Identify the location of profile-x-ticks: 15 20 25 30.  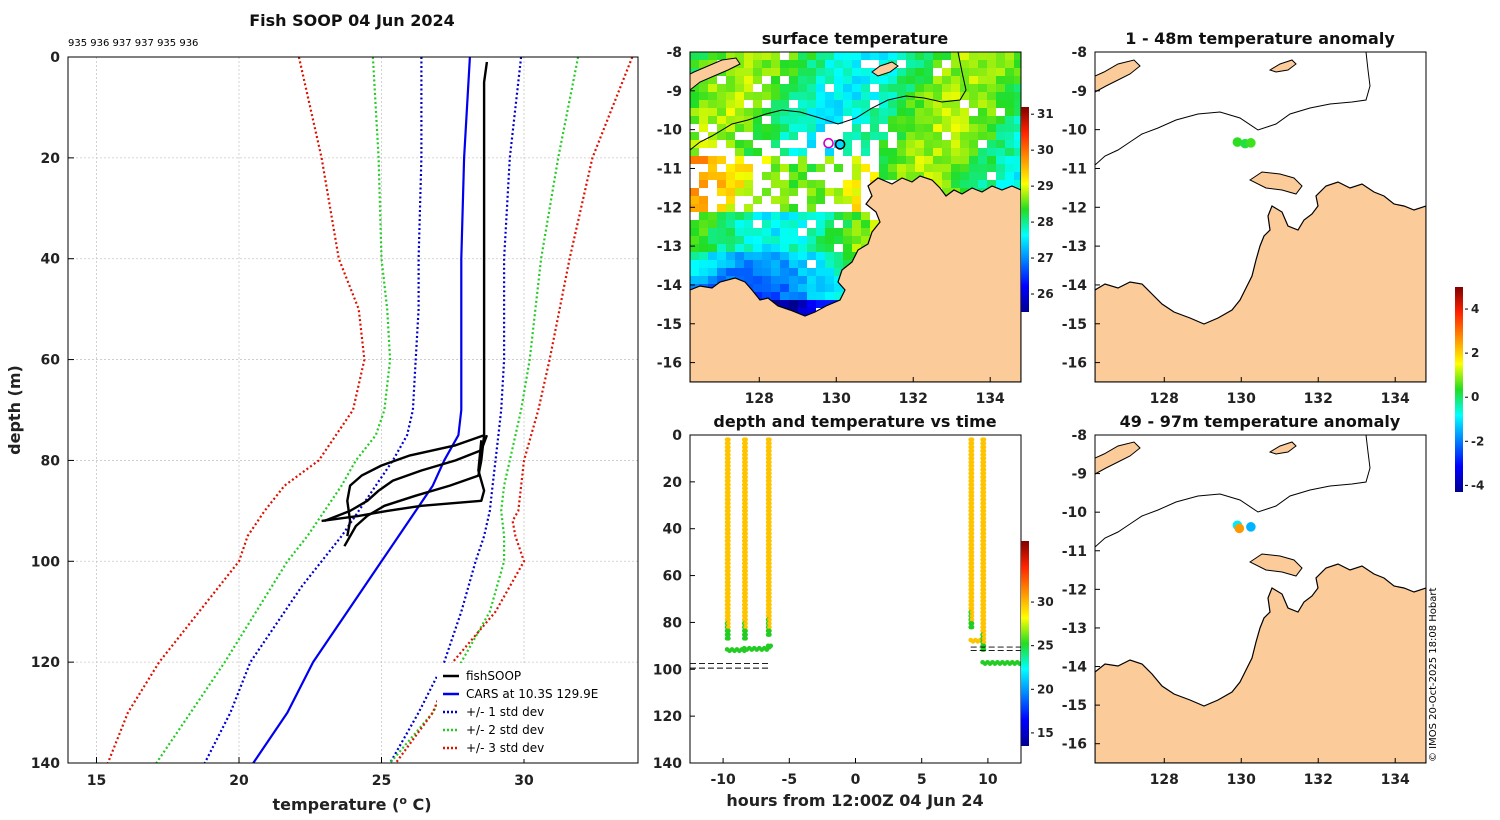
(310, 773).